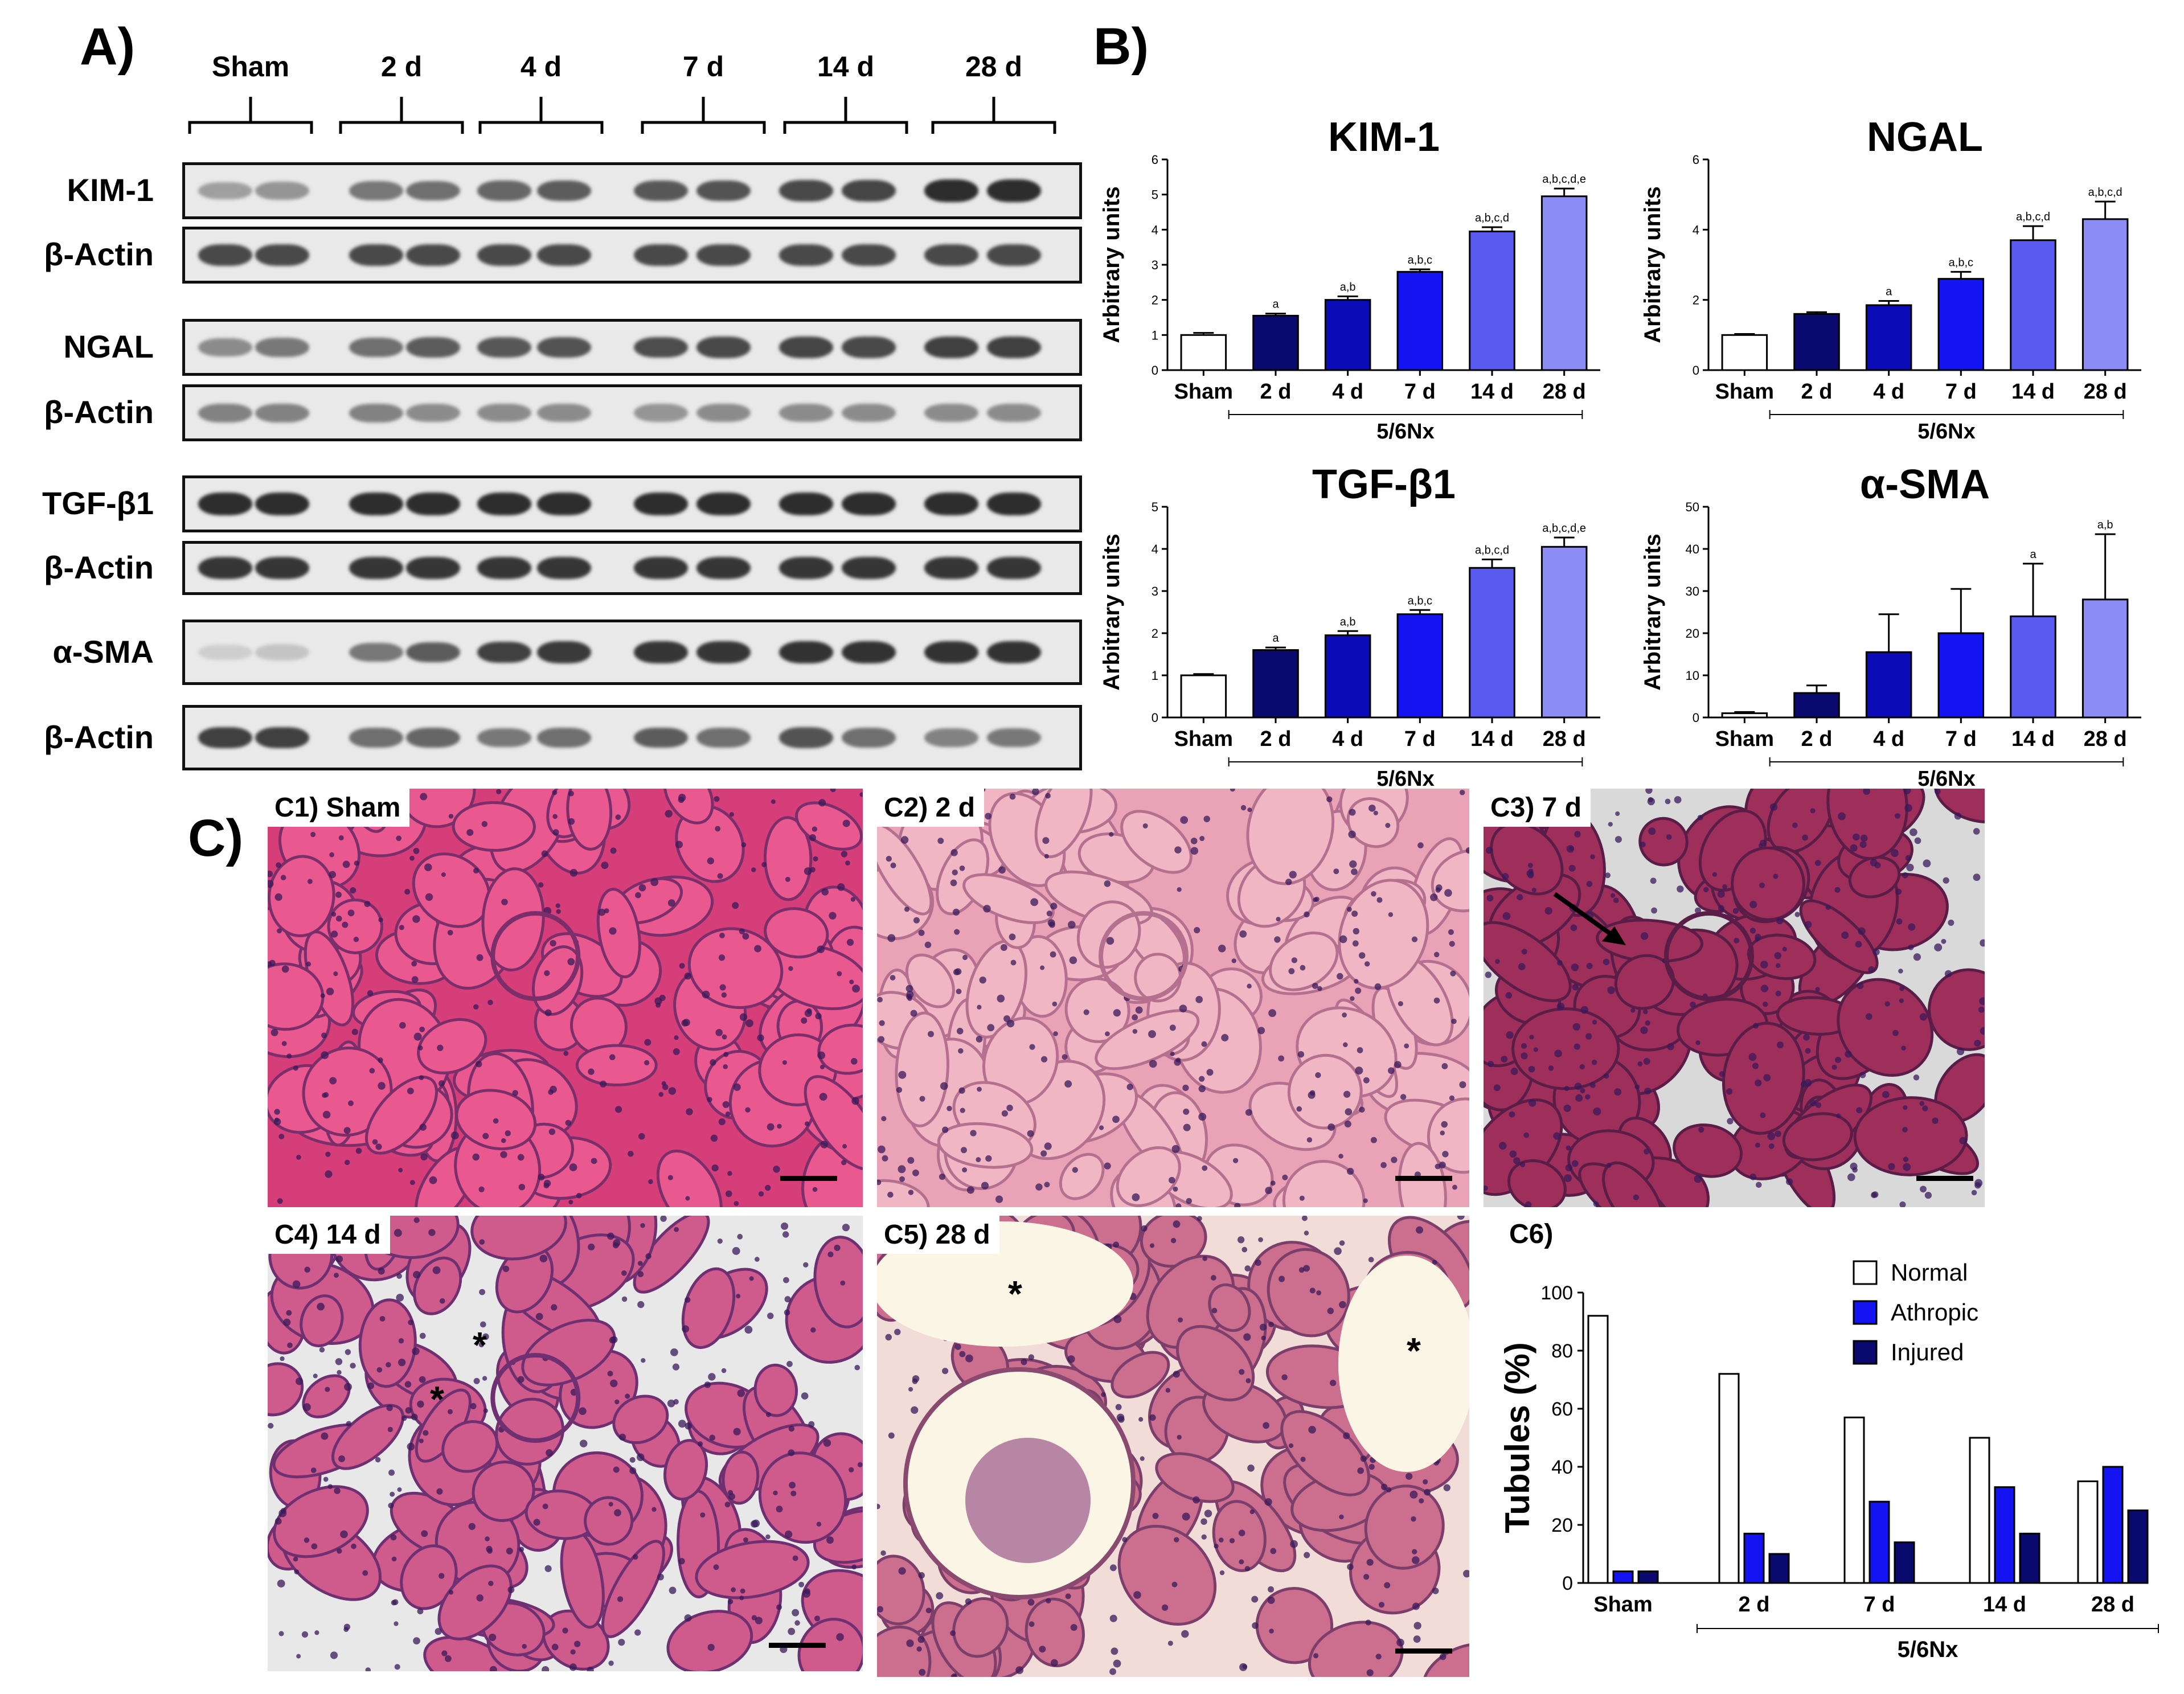  I want to click on y-tick-label: 60, so click(1562, 1409).